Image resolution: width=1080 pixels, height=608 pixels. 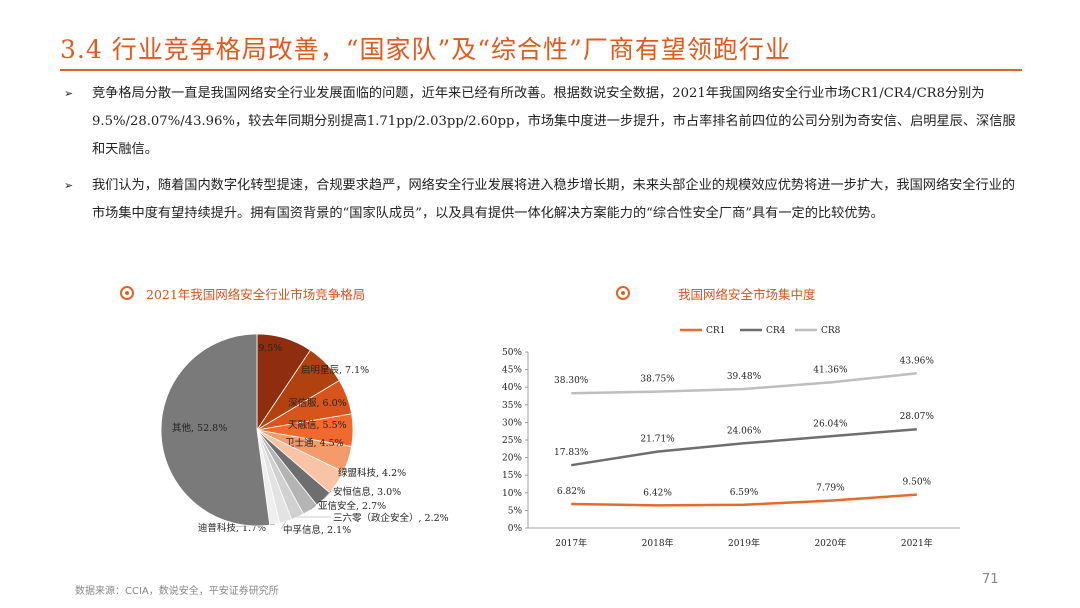 I want to click on data-label: 9.50%, so click(x=917, y=483).